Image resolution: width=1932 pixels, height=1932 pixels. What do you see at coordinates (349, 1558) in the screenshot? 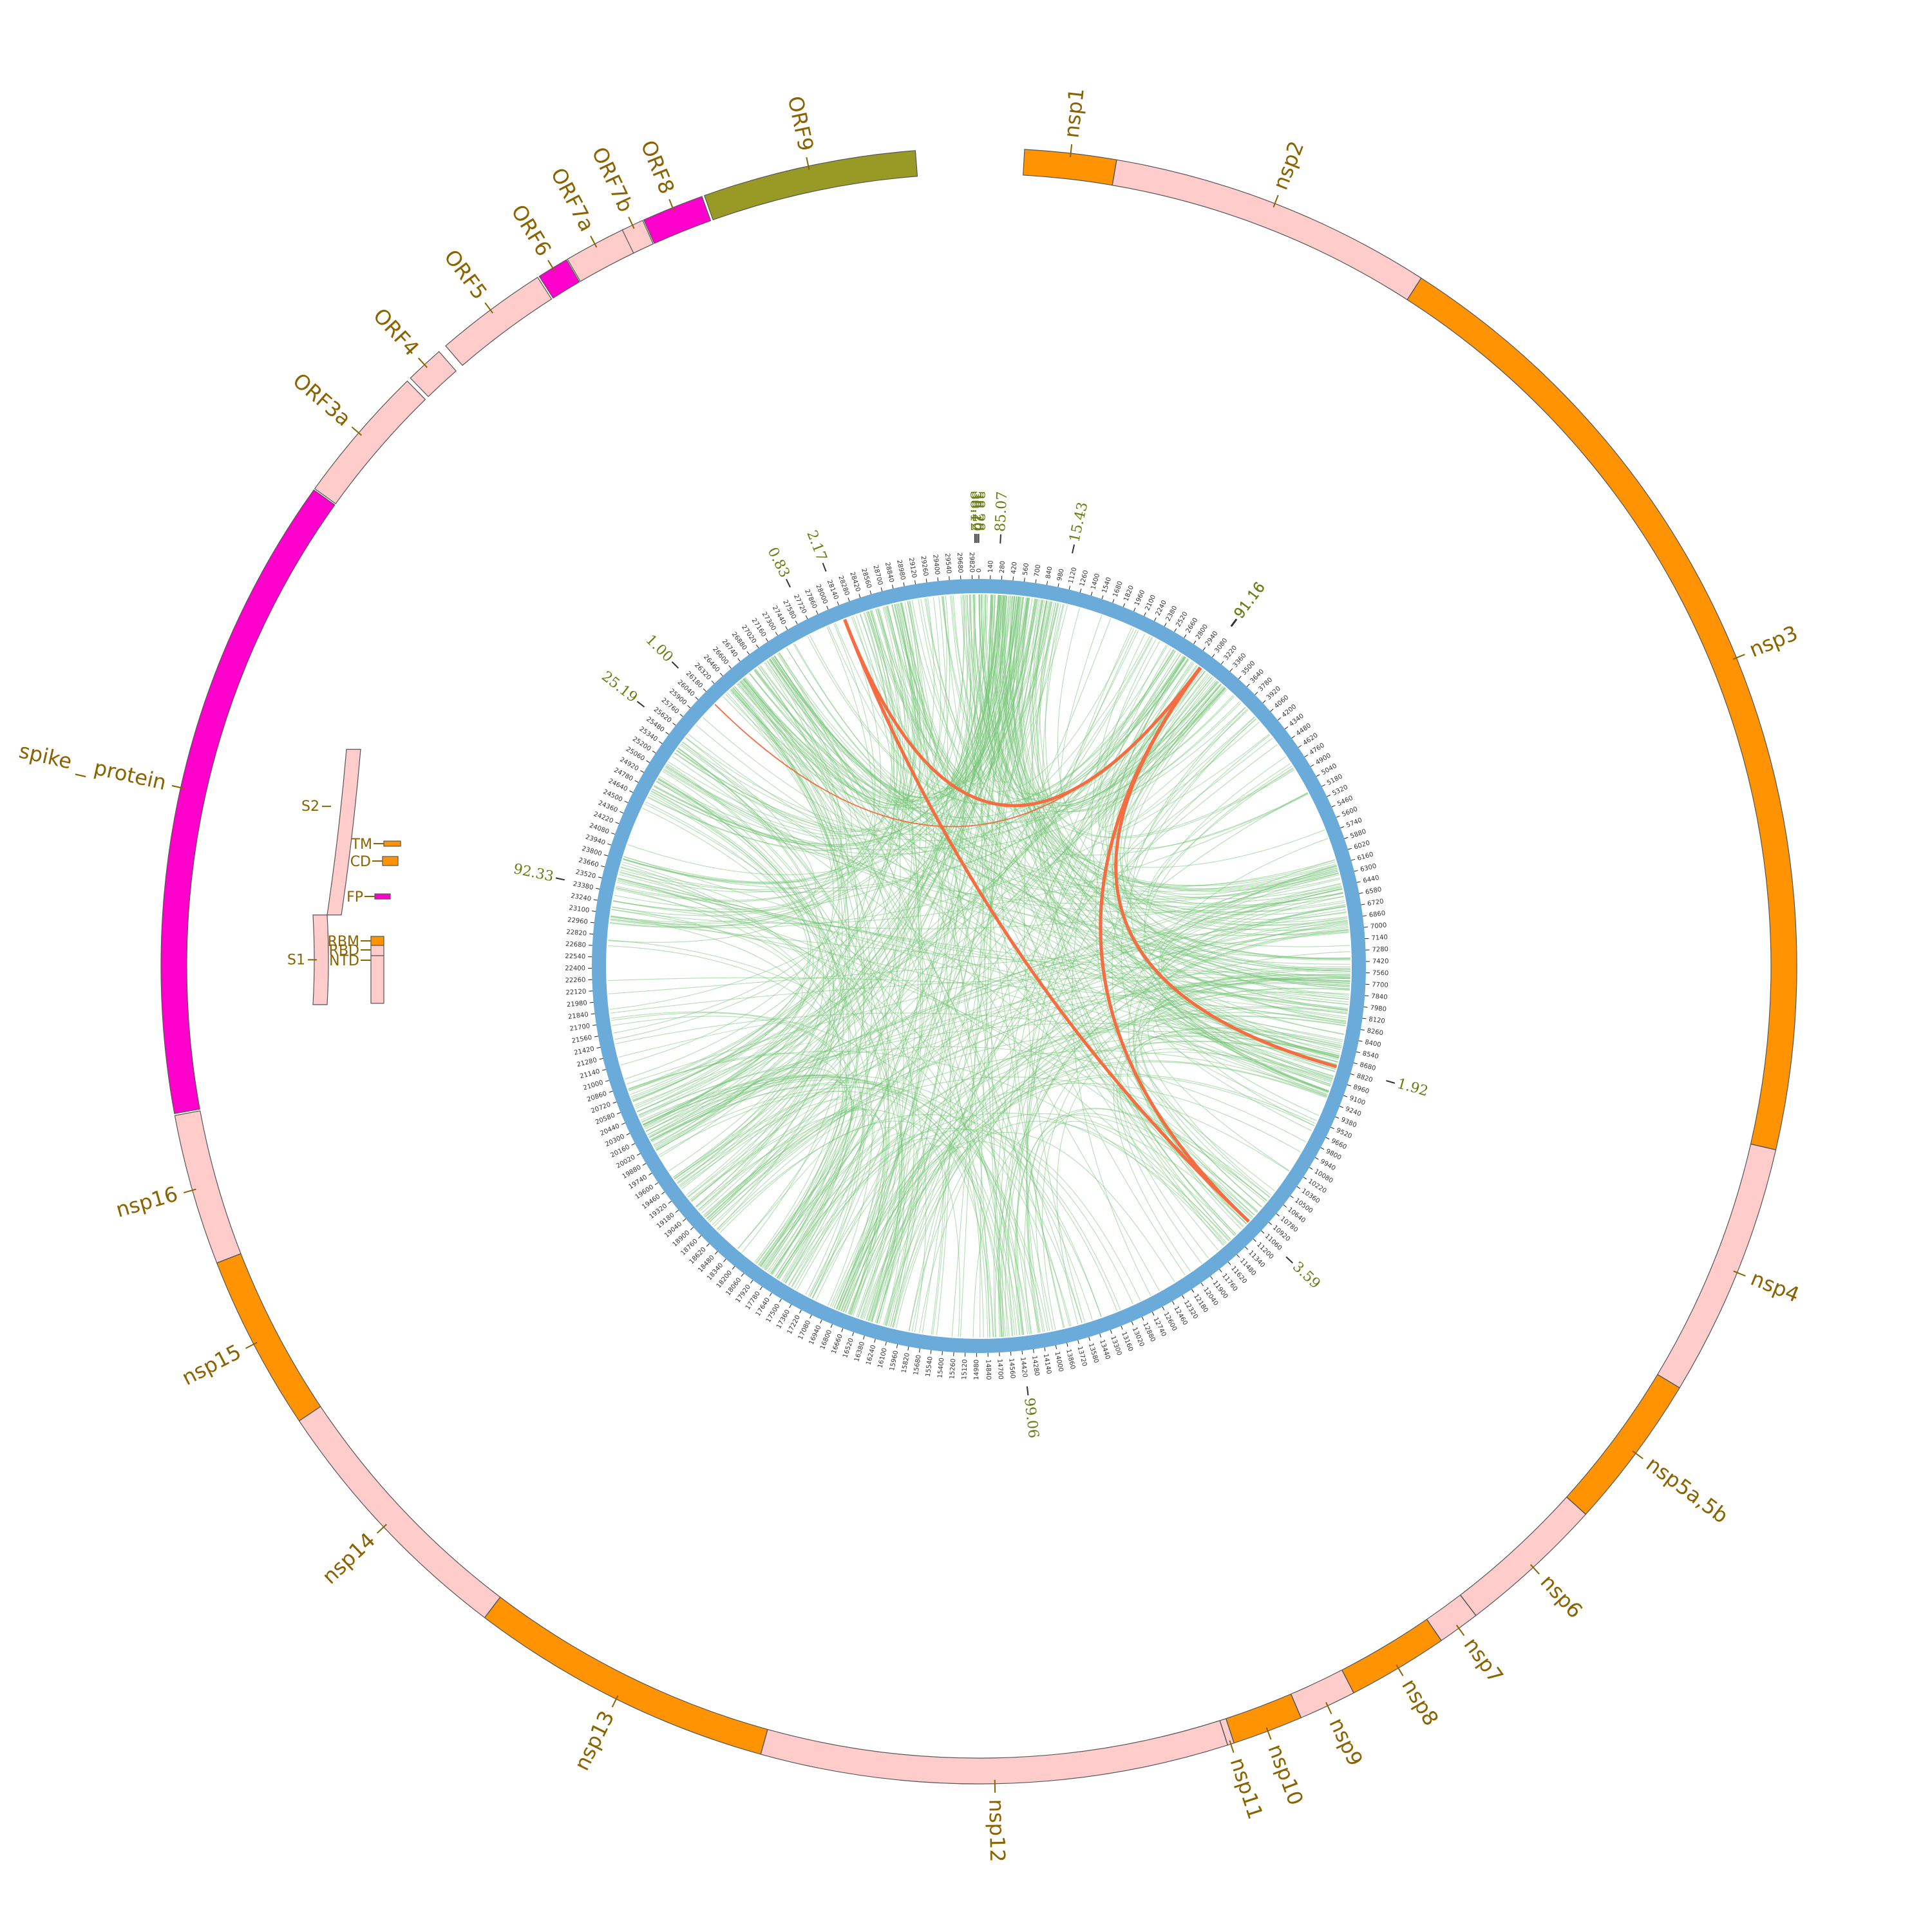
I see `gene-label-nsp14: nsp14` at bounding box center [349, 1558].